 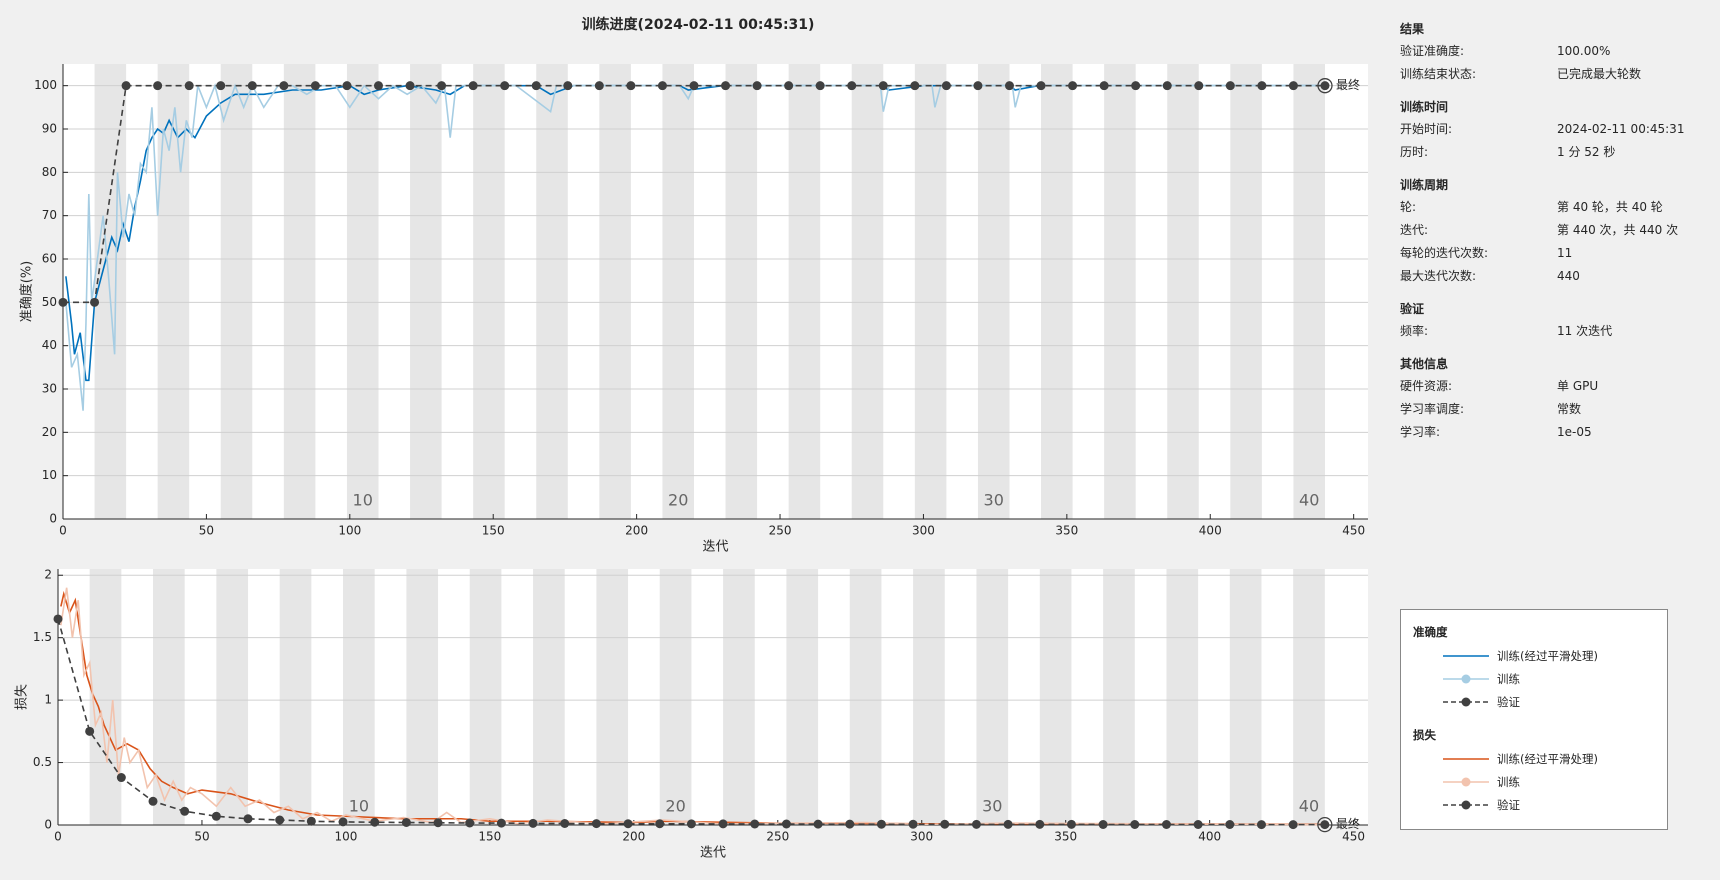 What do you see at coordinates (49, 302) in the screenshot?
I see `y-tick-label: 50` at bounding box center [49, 302].